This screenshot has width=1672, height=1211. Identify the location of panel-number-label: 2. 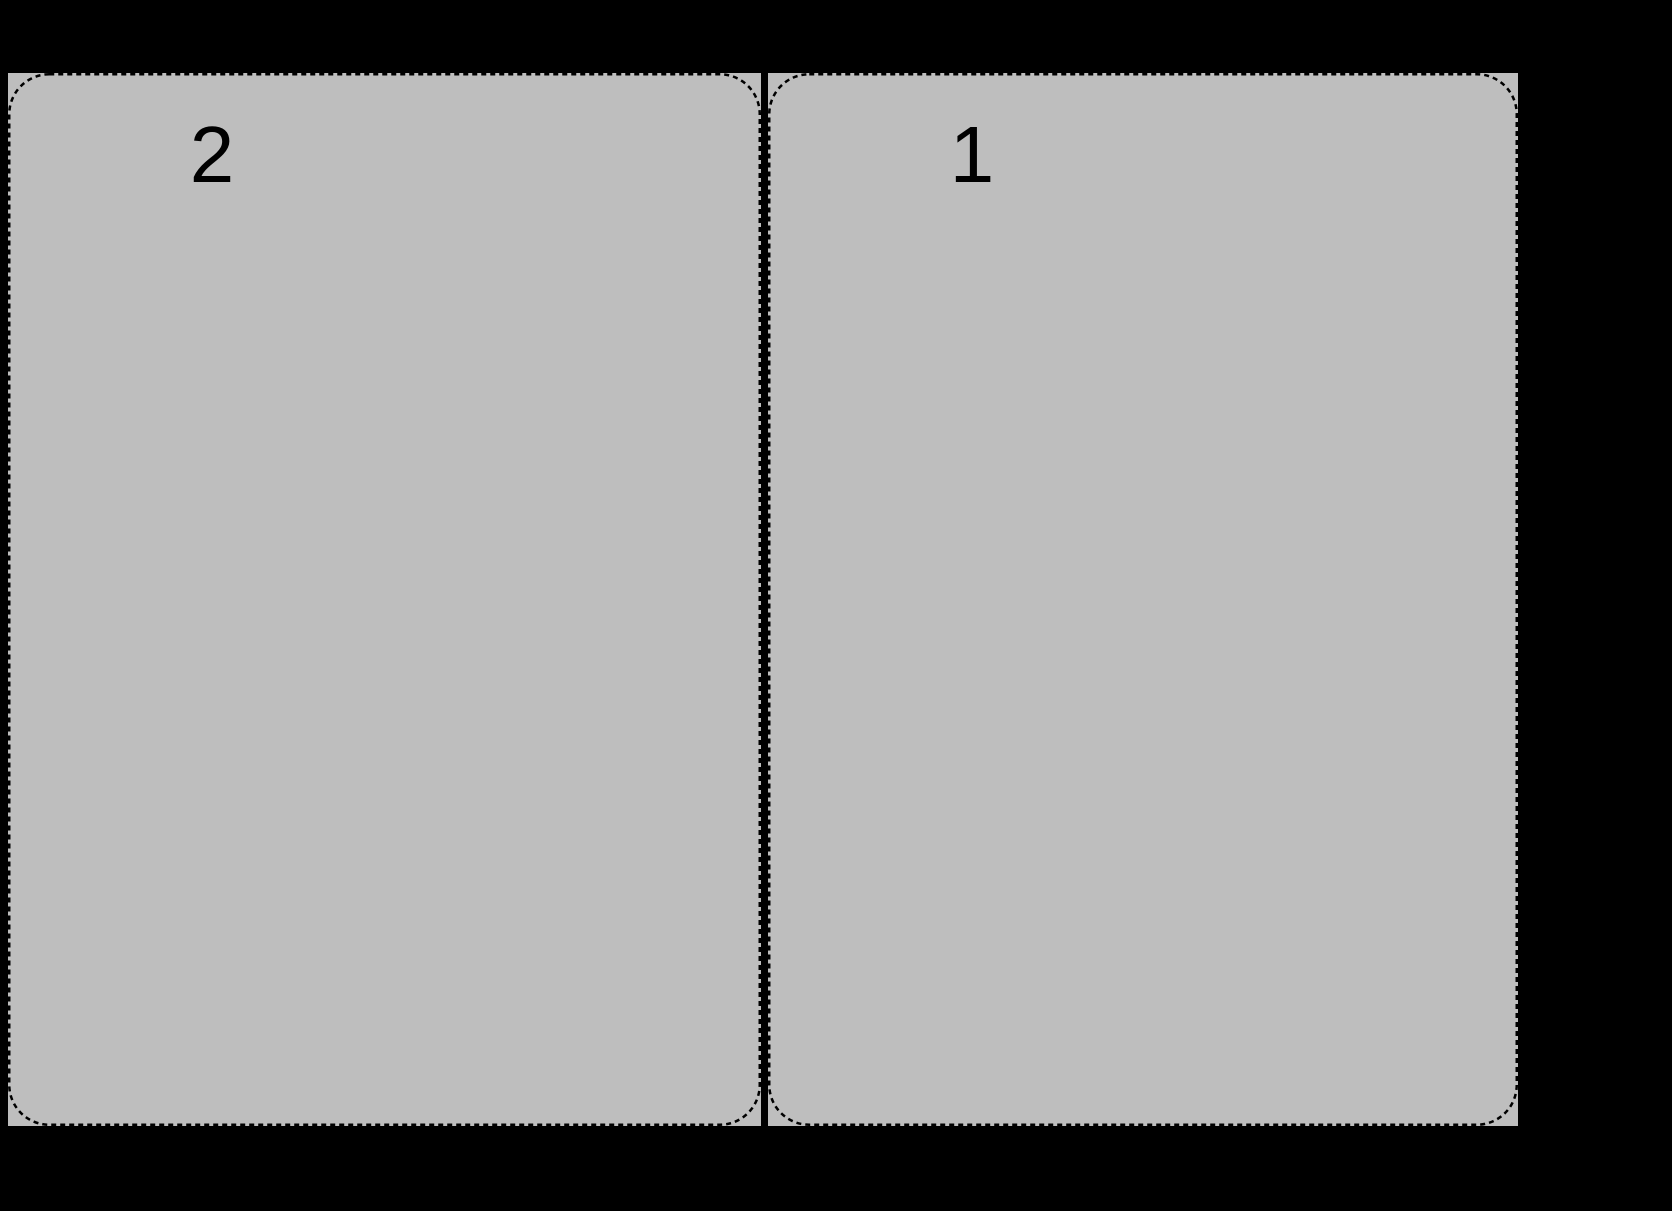
(212, 154).